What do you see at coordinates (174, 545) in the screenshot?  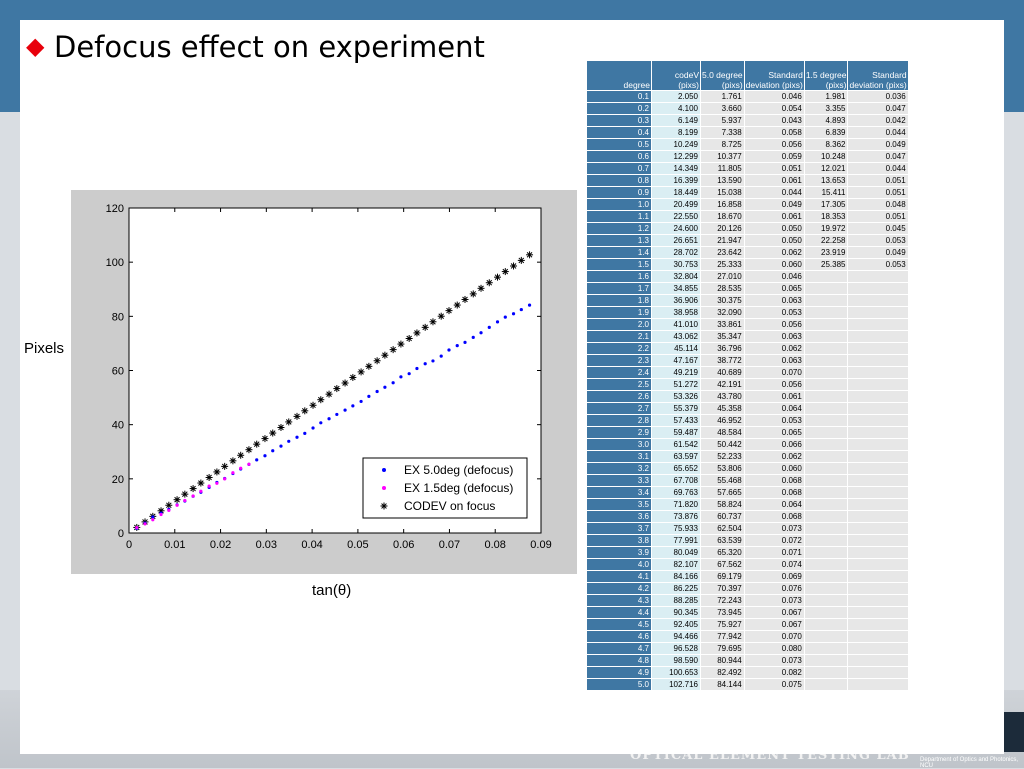 I see `x-tick-label: 0.01` at bounding box center [174, 545].